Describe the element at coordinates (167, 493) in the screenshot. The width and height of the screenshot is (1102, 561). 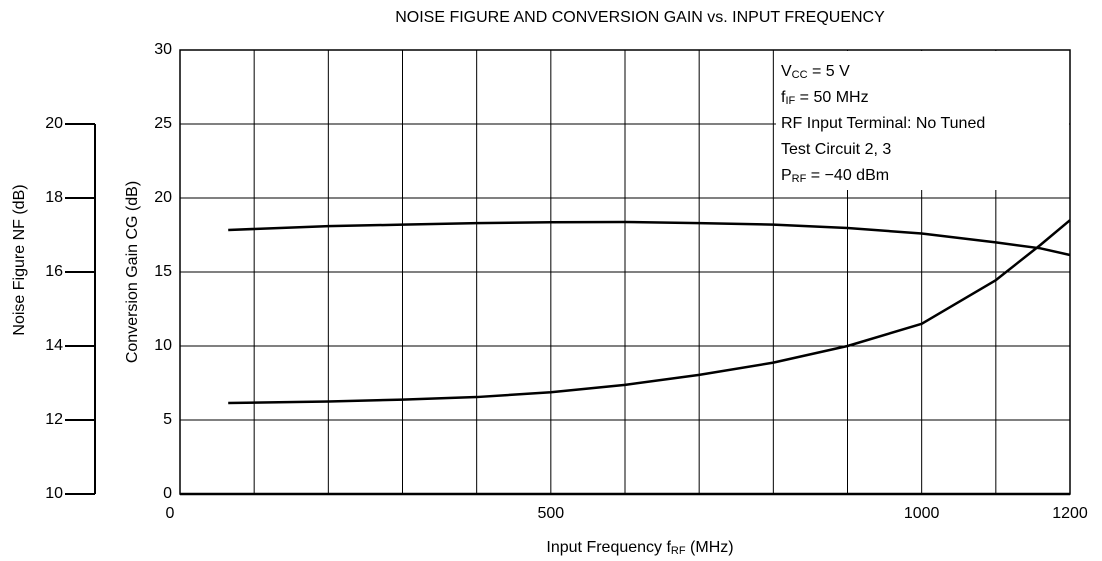
I see `y-tick-label: 0` at that location.